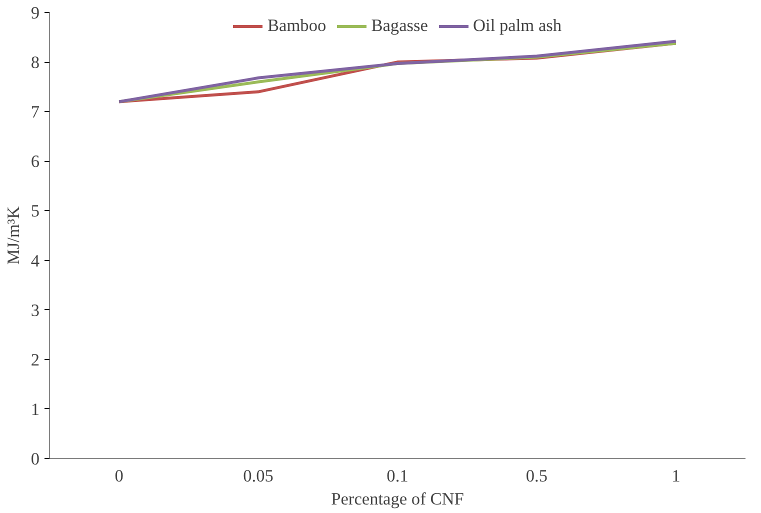 The height and width of the screenshot is (513, 761). Describe the element at coordinates (35, 409) in the screenshot. I see `y-tick-label: 1` at that location.